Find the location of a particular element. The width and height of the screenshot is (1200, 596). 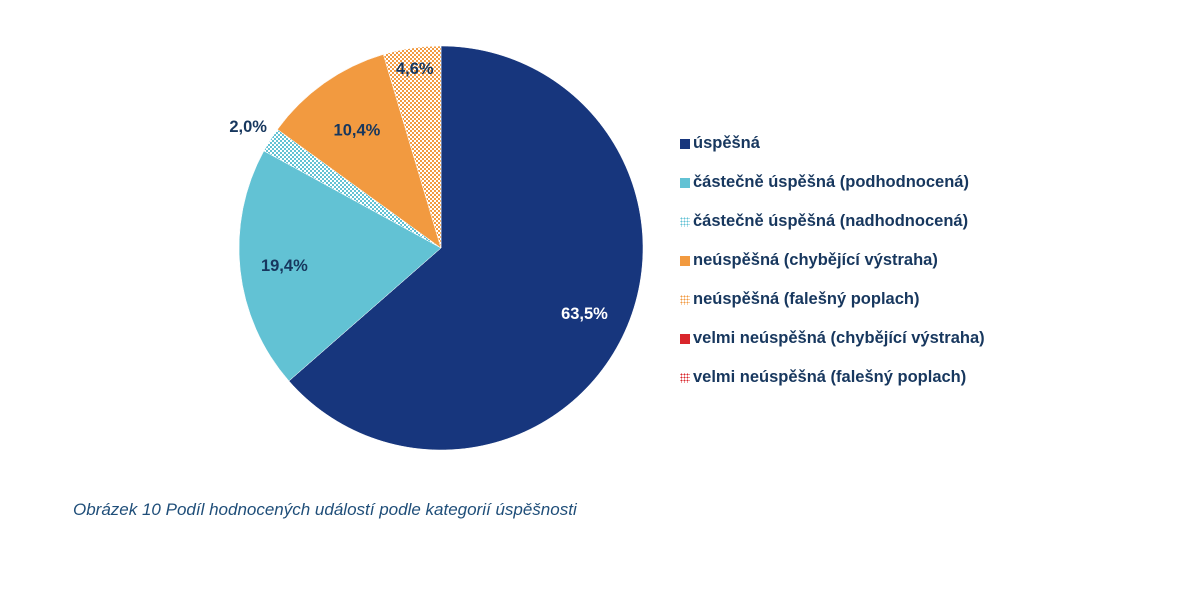

legend-label: velmi neúspěšná (falešný poplach) is located at coordinates (830, 377).